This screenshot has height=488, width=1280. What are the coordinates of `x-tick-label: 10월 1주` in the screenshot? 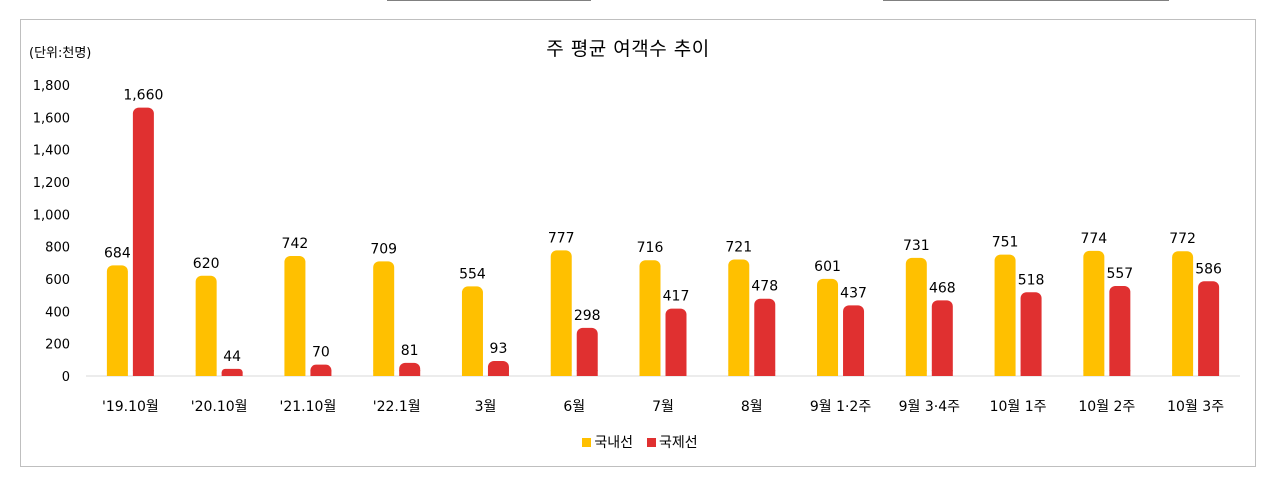 It's located at (1018, 407).